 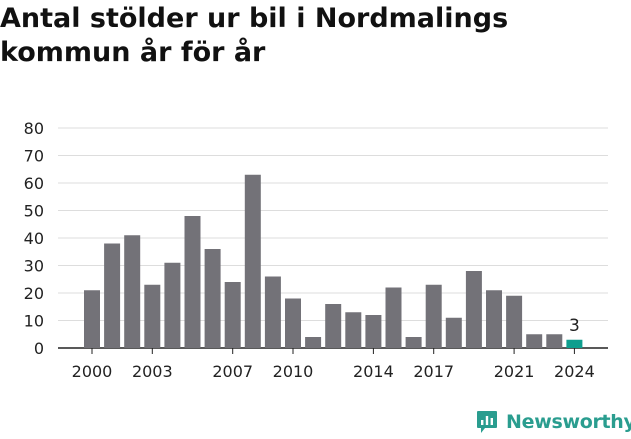 What do you see at coordinates (112, 295) in the screenshot?
I see `bar-2001` at bounding box center [112, 295].